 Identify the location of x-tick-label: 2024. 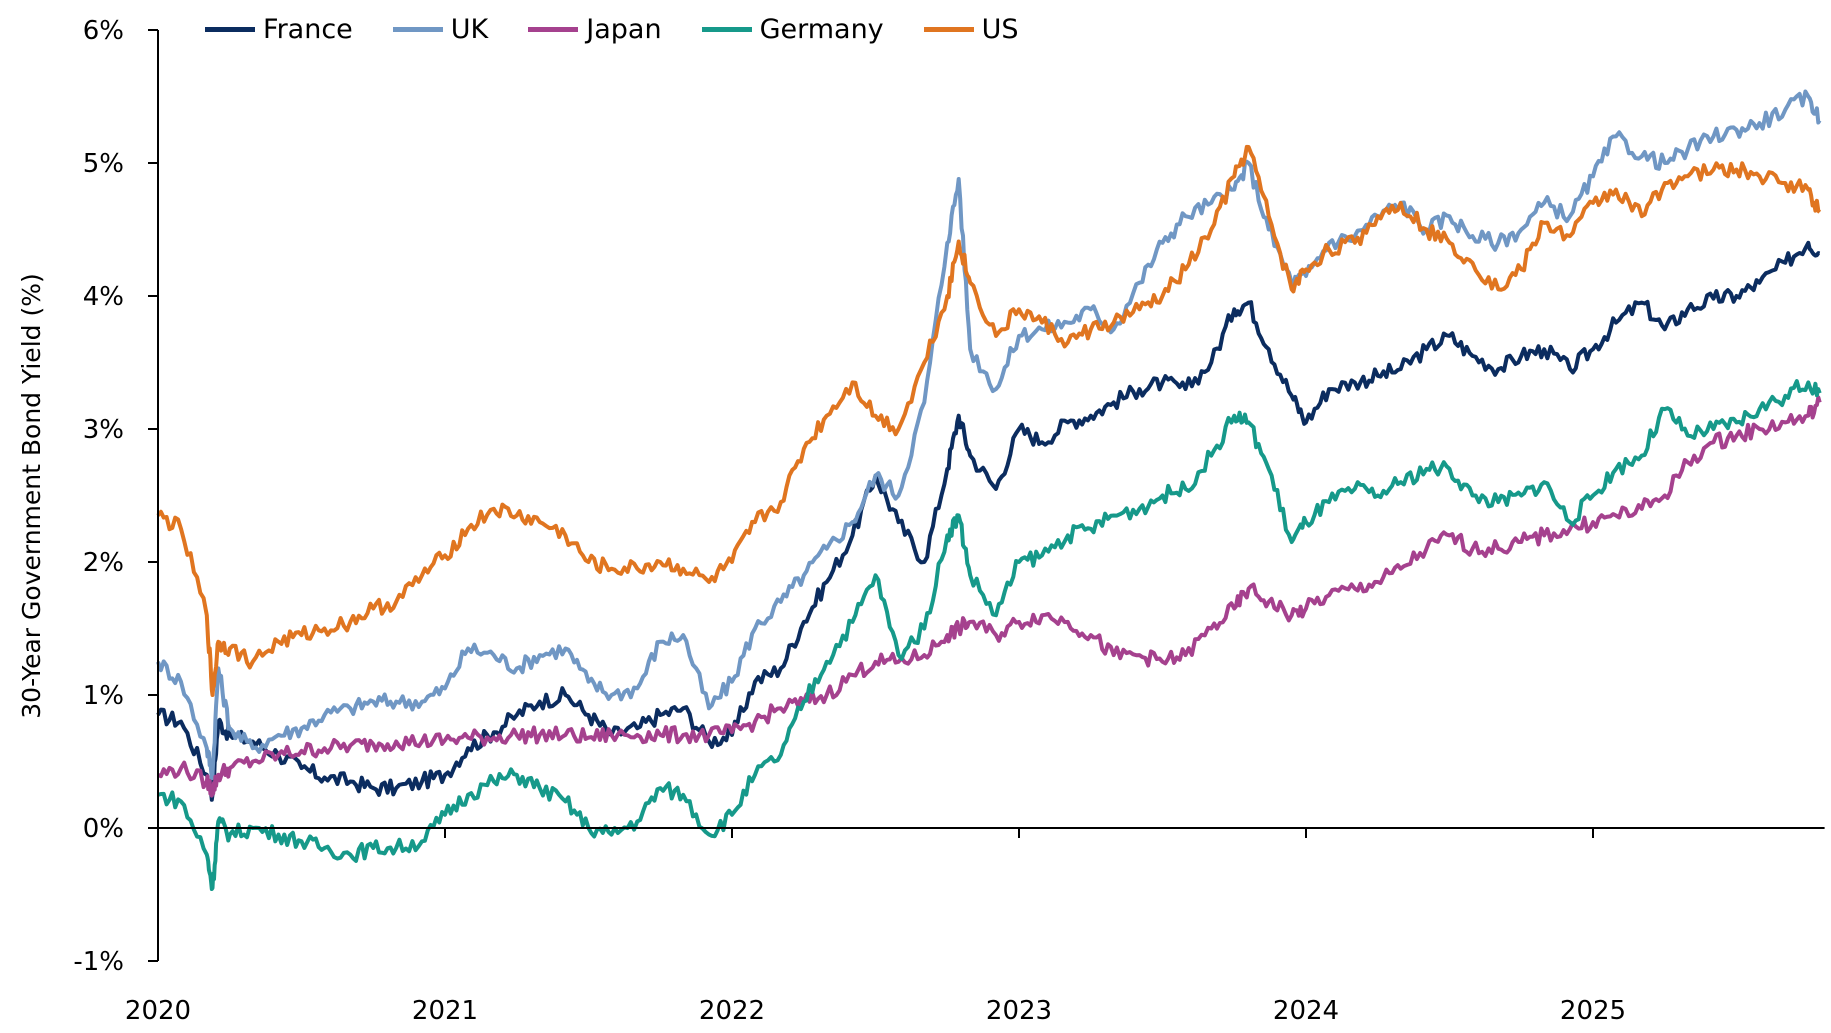
(1306, 1011).